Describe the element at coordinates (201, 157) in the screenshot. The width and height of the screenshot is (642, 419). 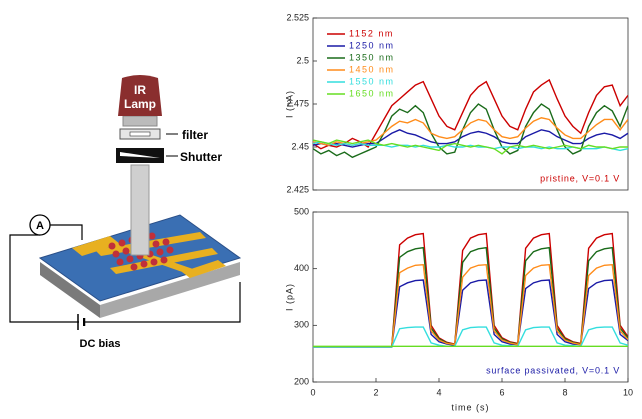
I see `shutter-label: Shutter` at that location.